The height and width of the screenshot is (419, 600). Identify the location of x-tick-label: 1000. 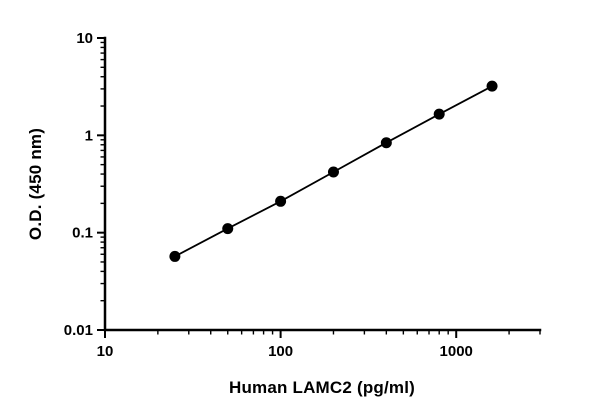
(456, 351).